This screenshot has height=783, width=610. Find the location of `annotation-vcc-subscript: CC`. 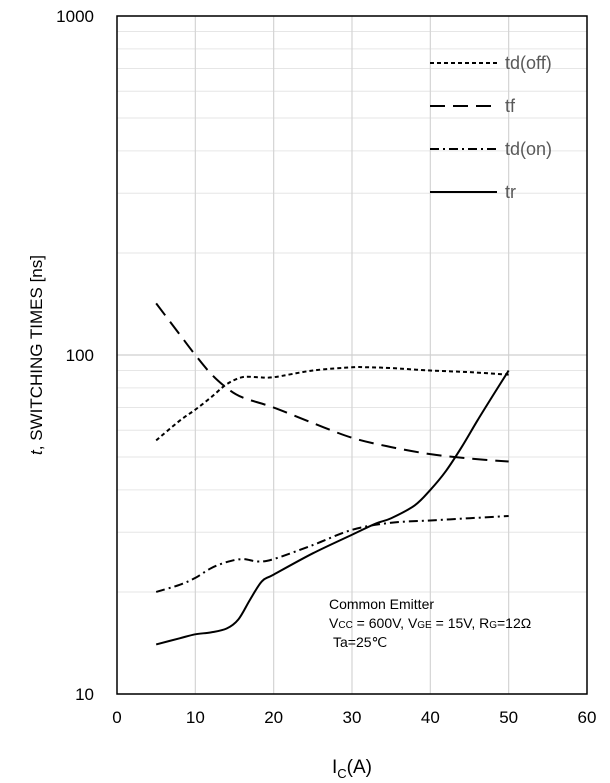

annotation-vcc-subscript: CC is located at coordinates (345, 625).